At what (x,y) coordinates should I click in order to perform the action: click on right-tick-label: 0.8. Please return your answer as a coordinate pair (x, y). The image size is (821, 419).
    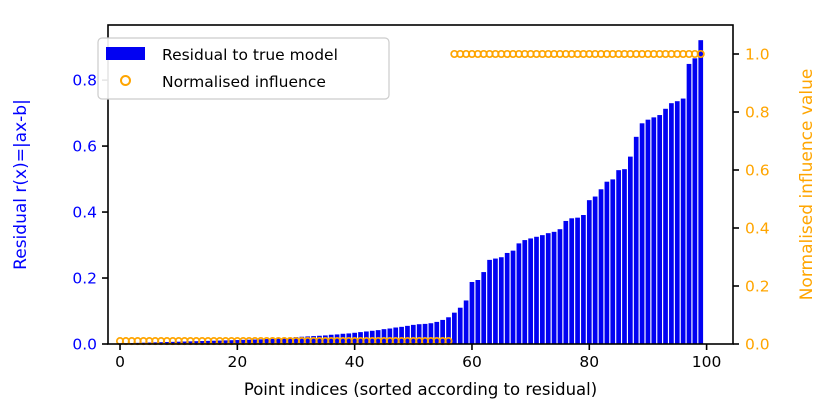
    Looking at the image, I should click on (757, 113).